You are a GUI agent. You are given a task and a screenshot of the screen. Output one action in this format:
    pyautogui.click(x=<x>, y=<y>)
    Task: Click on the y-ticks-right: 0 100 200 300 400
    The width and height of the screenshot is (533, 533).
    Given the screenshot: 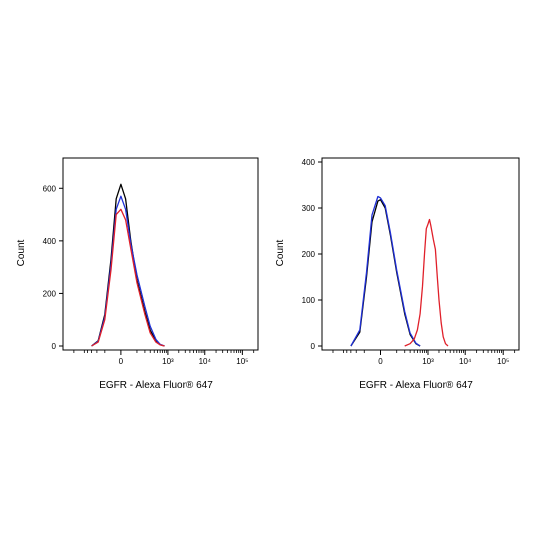 What is the action you would take?
    pyautogui.click(x=312, y=254)
    